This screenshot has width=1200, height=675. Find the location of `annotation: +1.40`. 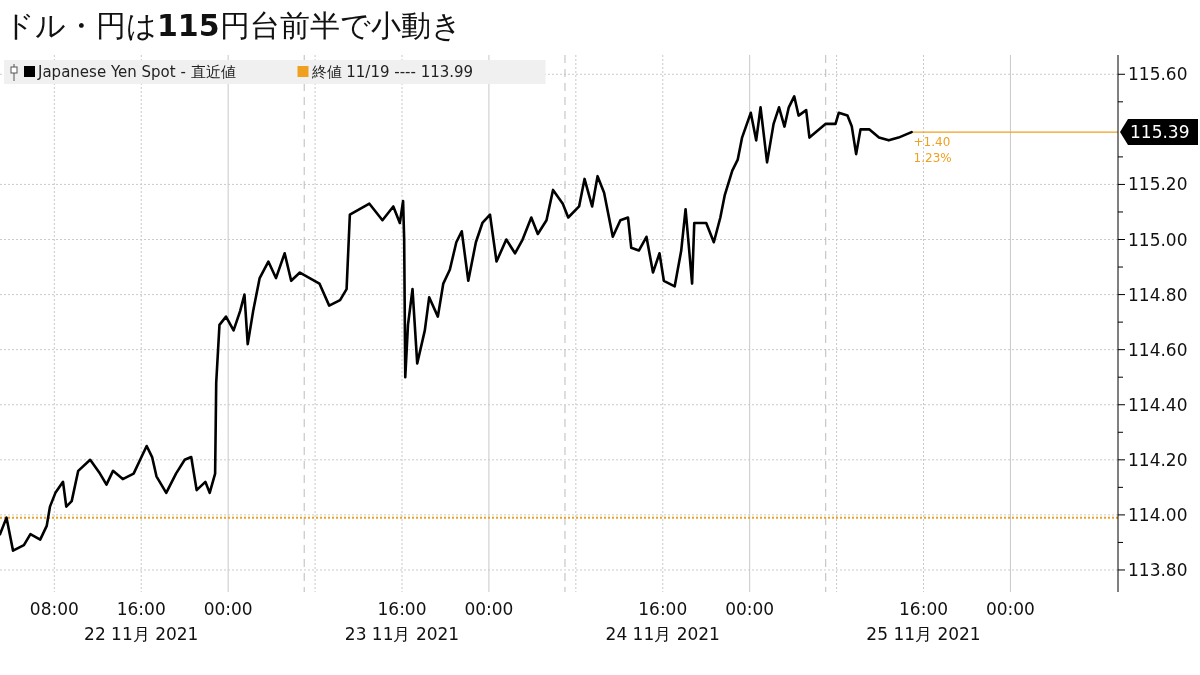

annotation: +1.40 is located at coordinates (932, 142).